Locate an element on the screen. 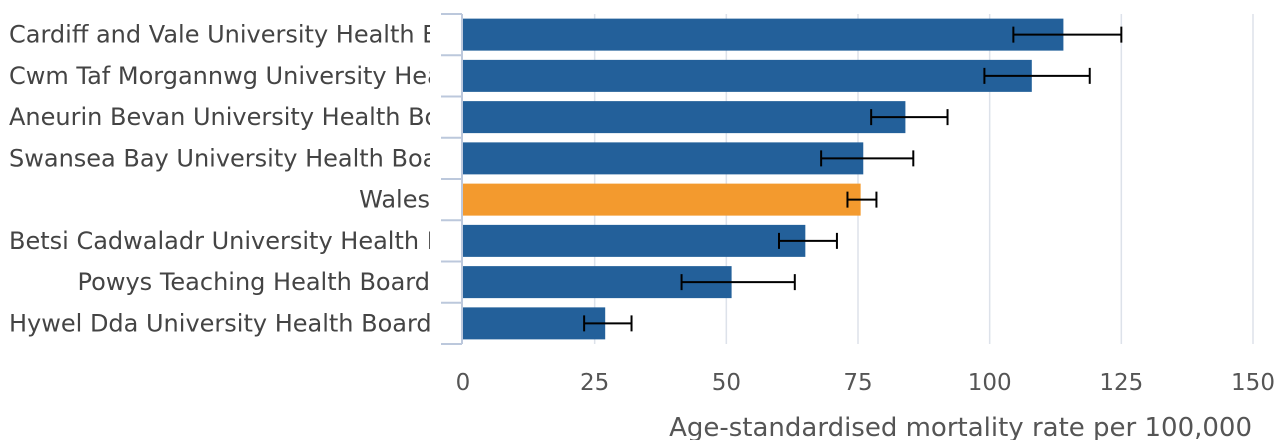 The height and width of the screenshot is (440, 1282). category-label: Aneurin Bevan University Health Board is located at coordinates (244, 117).